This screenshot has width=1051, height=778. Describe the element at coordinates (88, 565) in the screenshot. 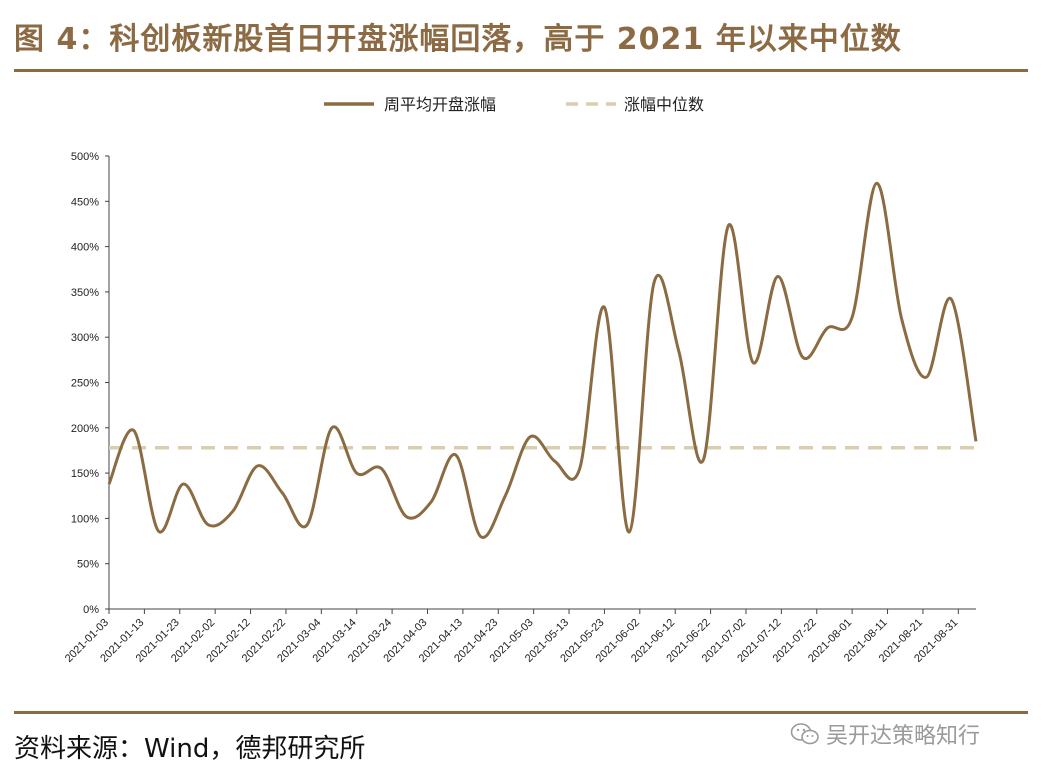

I see `y-tick-label: 50%` at that location.